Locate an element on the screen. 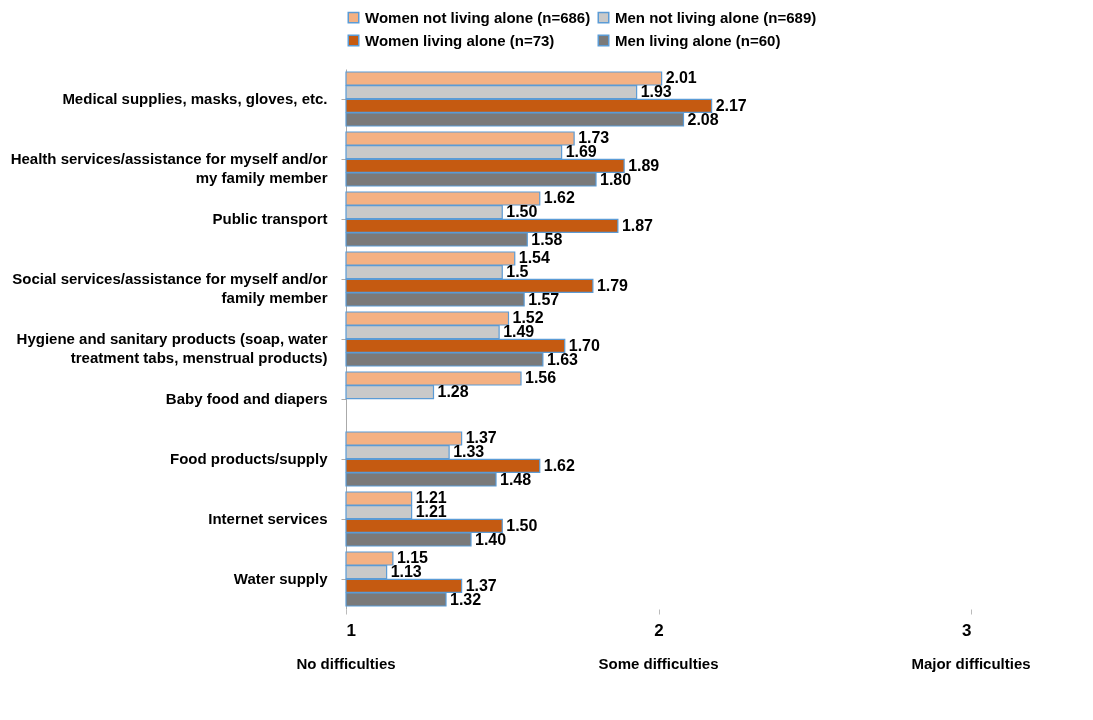 This screenshot has height=720, width=1093. y-tick-label: Public transport is located at coordinates (270, 218).